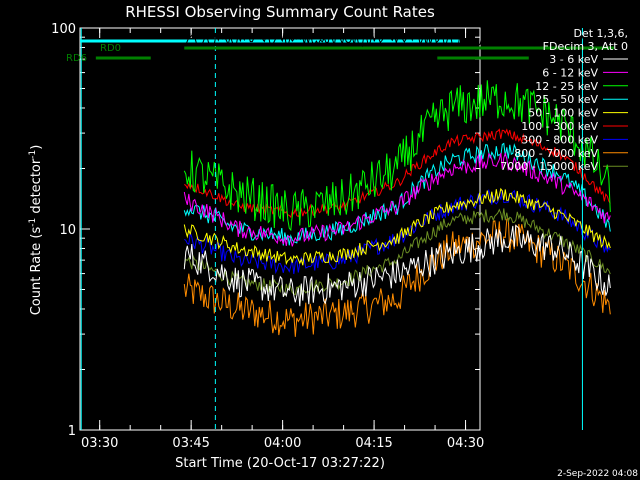  What do you see at coordinates (549, 166) in the screenshot?
I see `legend-label: 7000 - 15000 keV` at bounding box center [549, 166].